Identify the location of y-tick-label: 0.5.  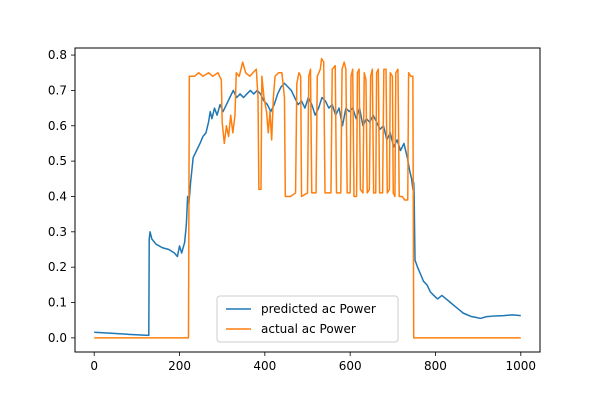
(57, 161).